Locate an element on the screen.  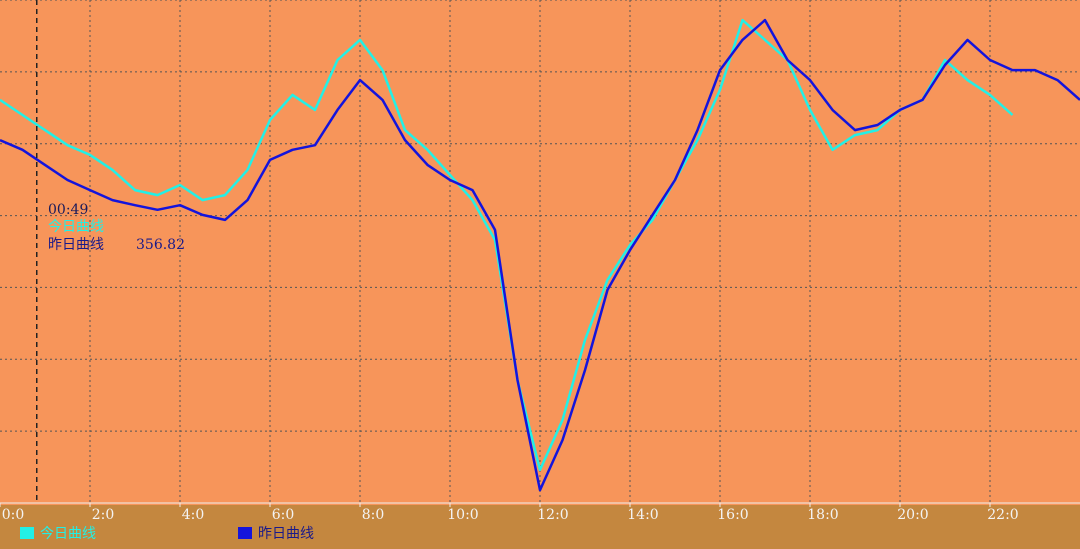
x-tick-label: 12:0 is located at coordinates (552, 515).